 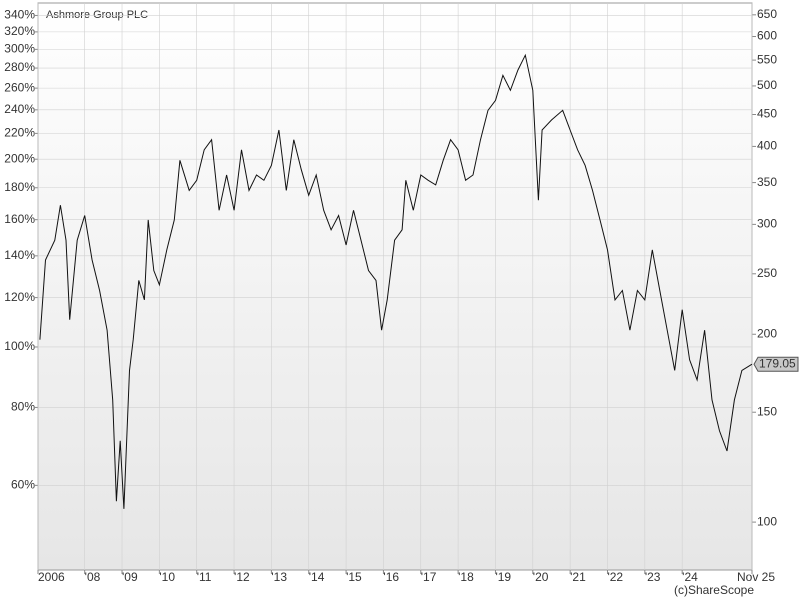 I want to click on y2-tick-label: 200, so click(x=767, y=333).